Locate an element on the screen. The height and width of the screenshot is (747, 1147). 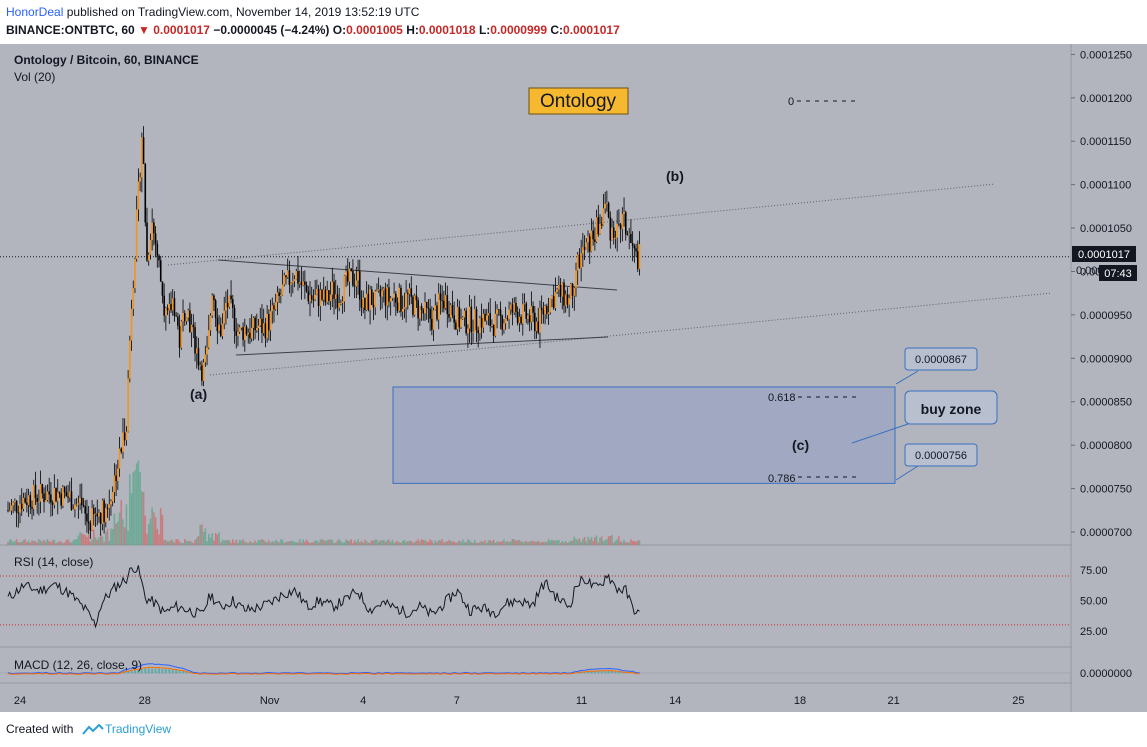
countdown-text: 07:43 is located at coordinates (1118, 274).